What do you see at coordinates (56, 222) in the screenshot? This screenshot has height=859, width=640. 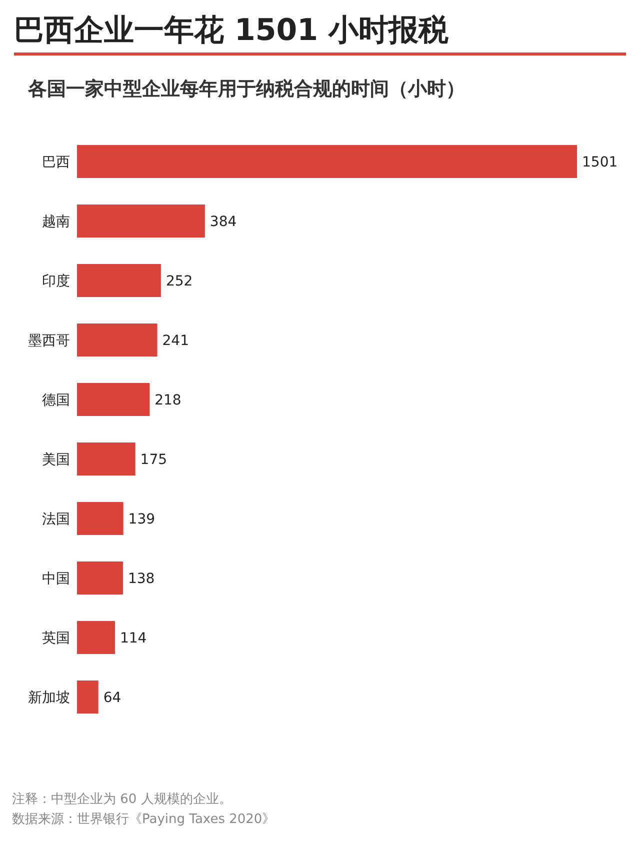 I see `y-tick-label: 越南` at bounding box center [56, 222].